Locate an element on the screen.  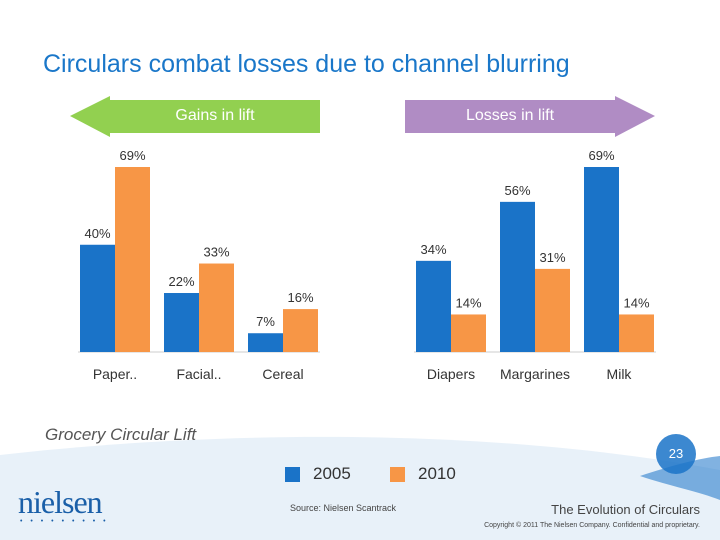
bar-2005-facial is located at coordinates (181, 322).